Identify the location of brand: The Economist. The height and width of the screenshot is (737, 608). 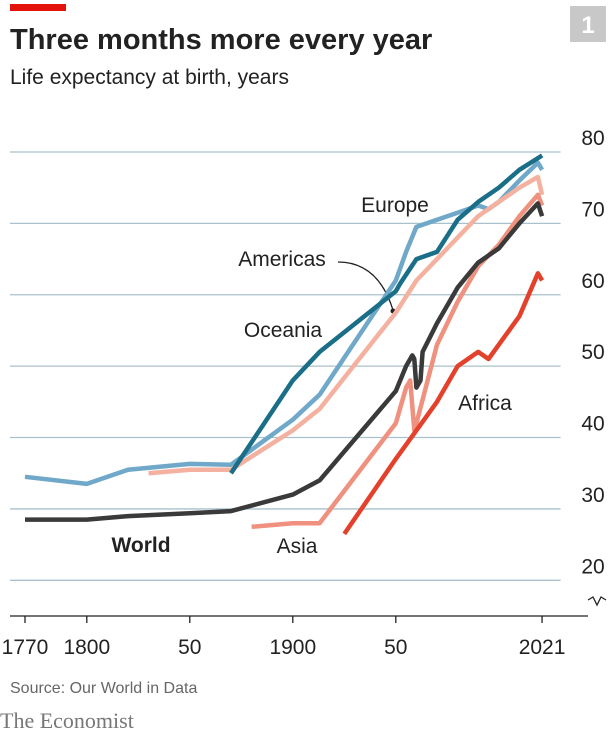
(67, 720).